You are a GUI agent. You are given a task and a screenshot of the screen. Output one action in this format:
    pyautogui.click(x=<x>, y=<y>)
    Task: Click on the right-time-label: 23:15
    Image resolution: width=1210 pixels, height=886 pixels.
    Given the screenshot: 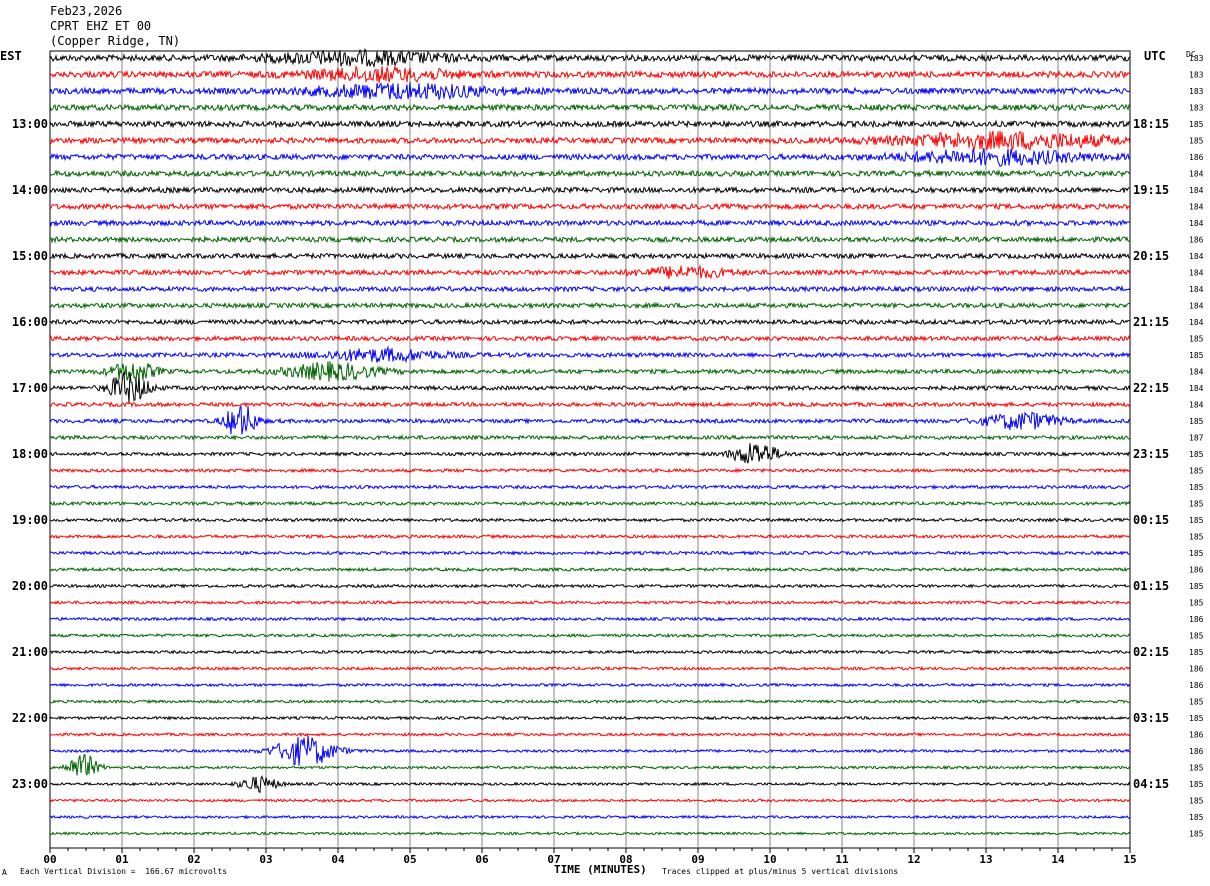 What is the action you would take?
    pyautogui.click(x=1151, y=454)
    